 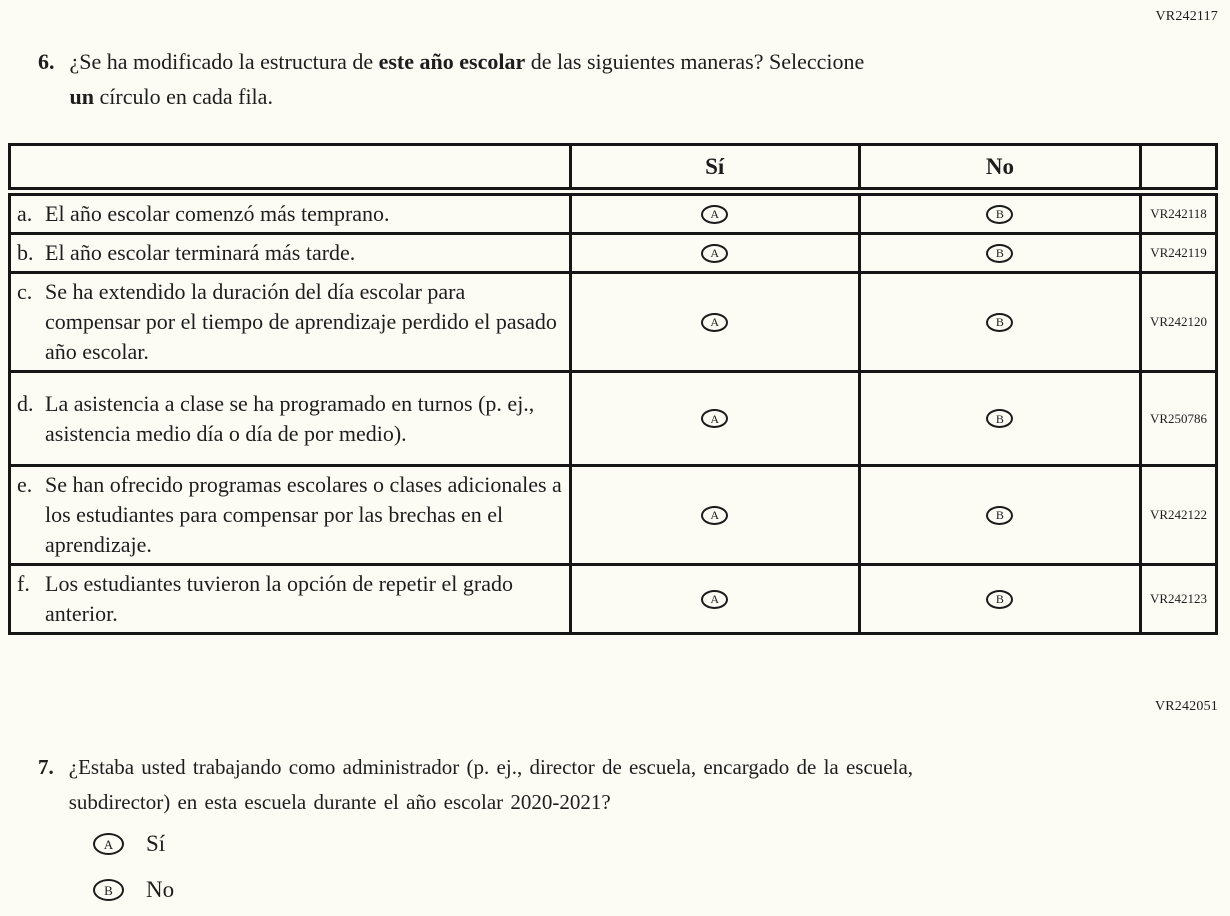 What do you see at coordinates (1186, 16) in the screenshot?
I see `form-code-q6: VR242117` at bounding box center [1186, 16].